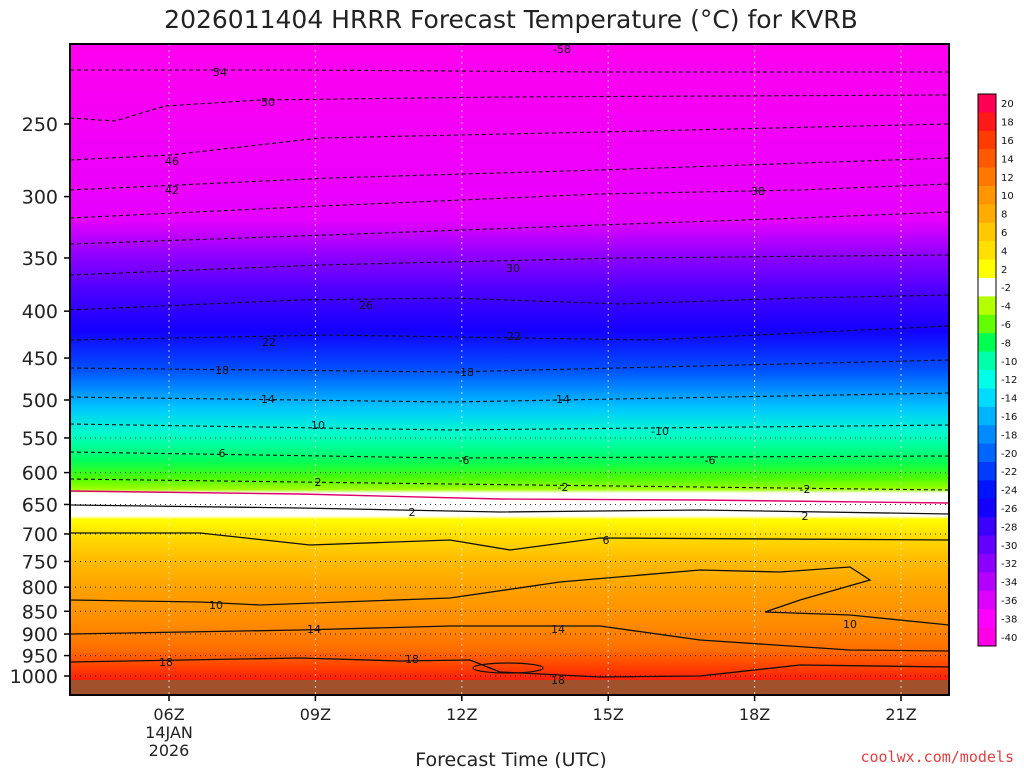  What do you see at coordinates (1004, 270) in the screenshot?
I see `colorbar-label: 2` at bounding box center [1004, 270].